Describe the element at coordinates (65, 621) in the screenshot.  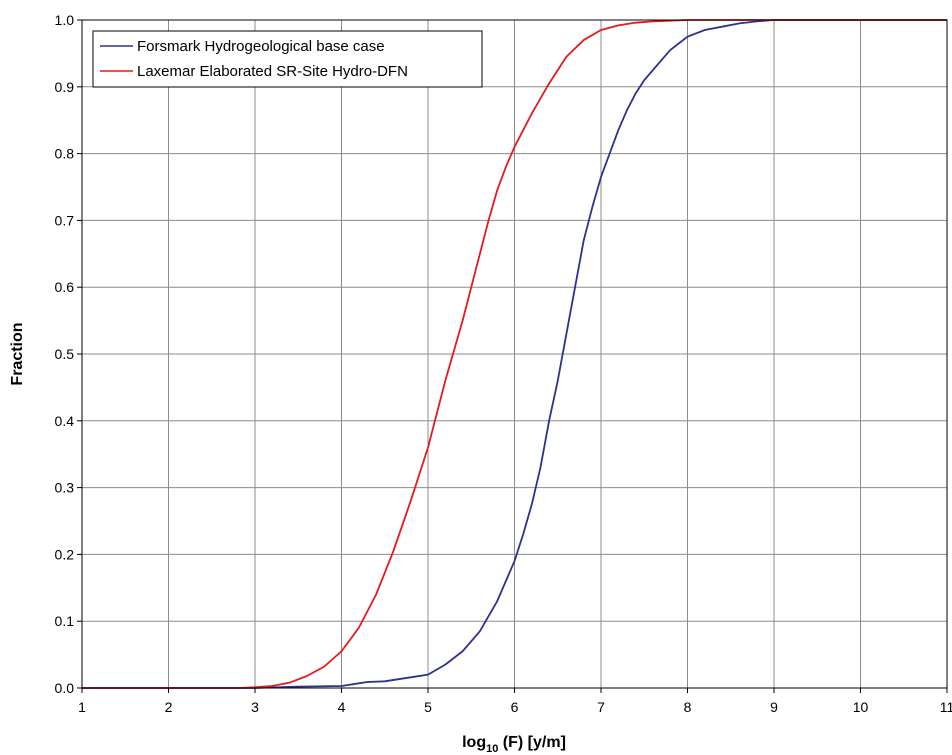
I see `y-tick-label: 0.1` at that location.